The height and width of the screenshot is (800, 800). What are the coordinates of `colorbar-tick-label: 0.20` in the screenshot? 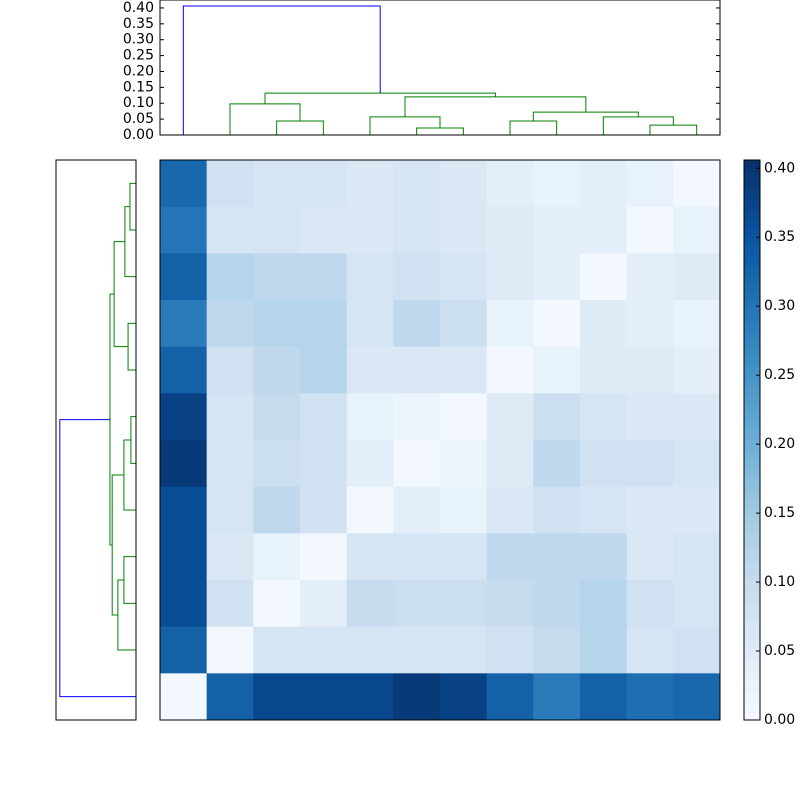 It's located at (779, 444).